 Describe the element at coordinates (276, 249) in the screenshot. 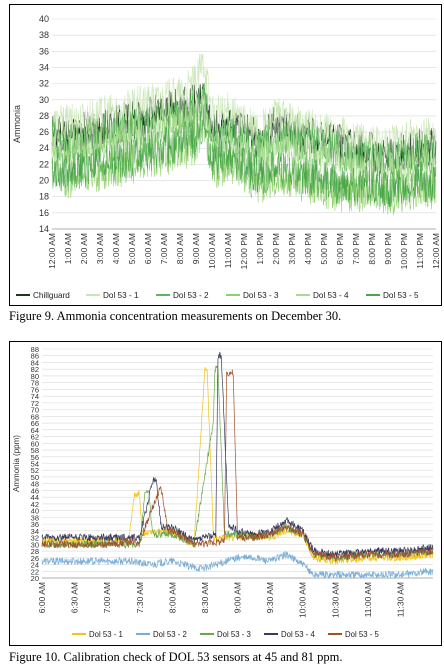

I see `x-tick-label: 2:00 PM` at that location.